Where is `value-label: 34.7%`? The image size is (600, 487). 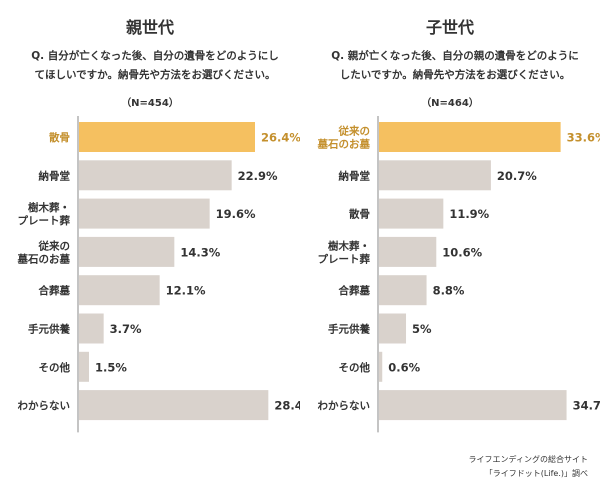
value-label: 34.7% is located at coordinates (586, 406).